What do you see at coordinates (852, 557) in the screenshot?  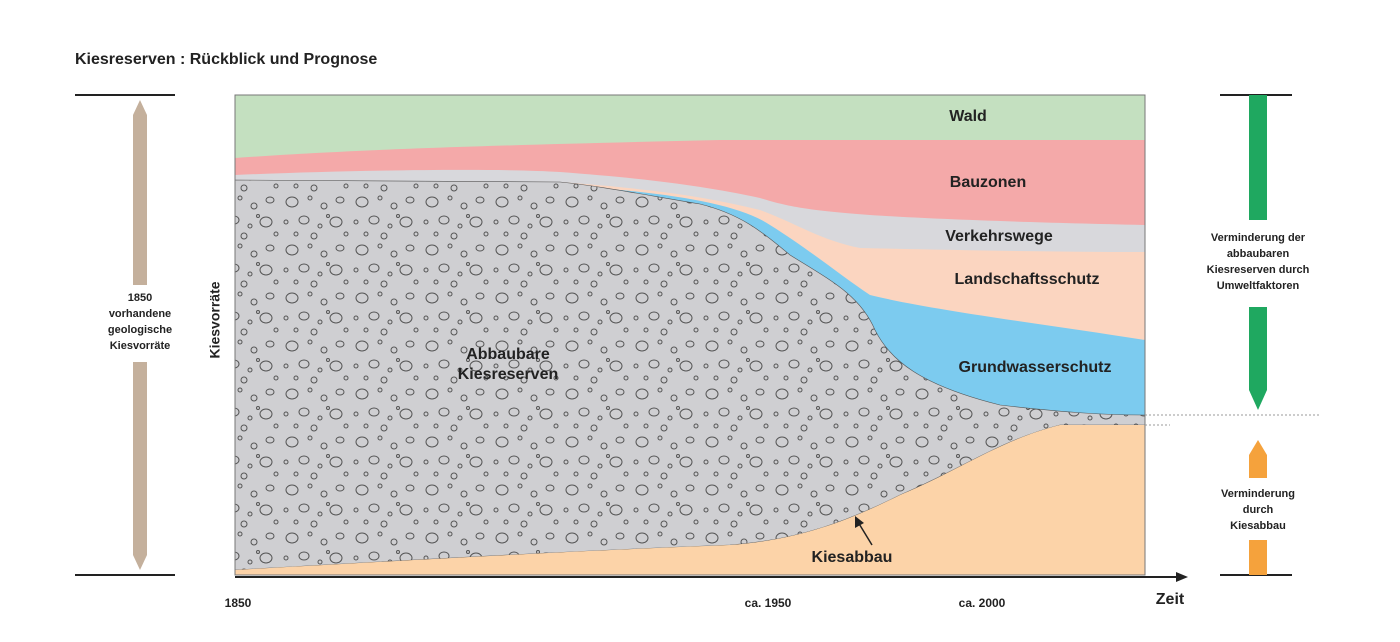 I see `area-label: Kiesabbau` at bounding box center [852, 557].